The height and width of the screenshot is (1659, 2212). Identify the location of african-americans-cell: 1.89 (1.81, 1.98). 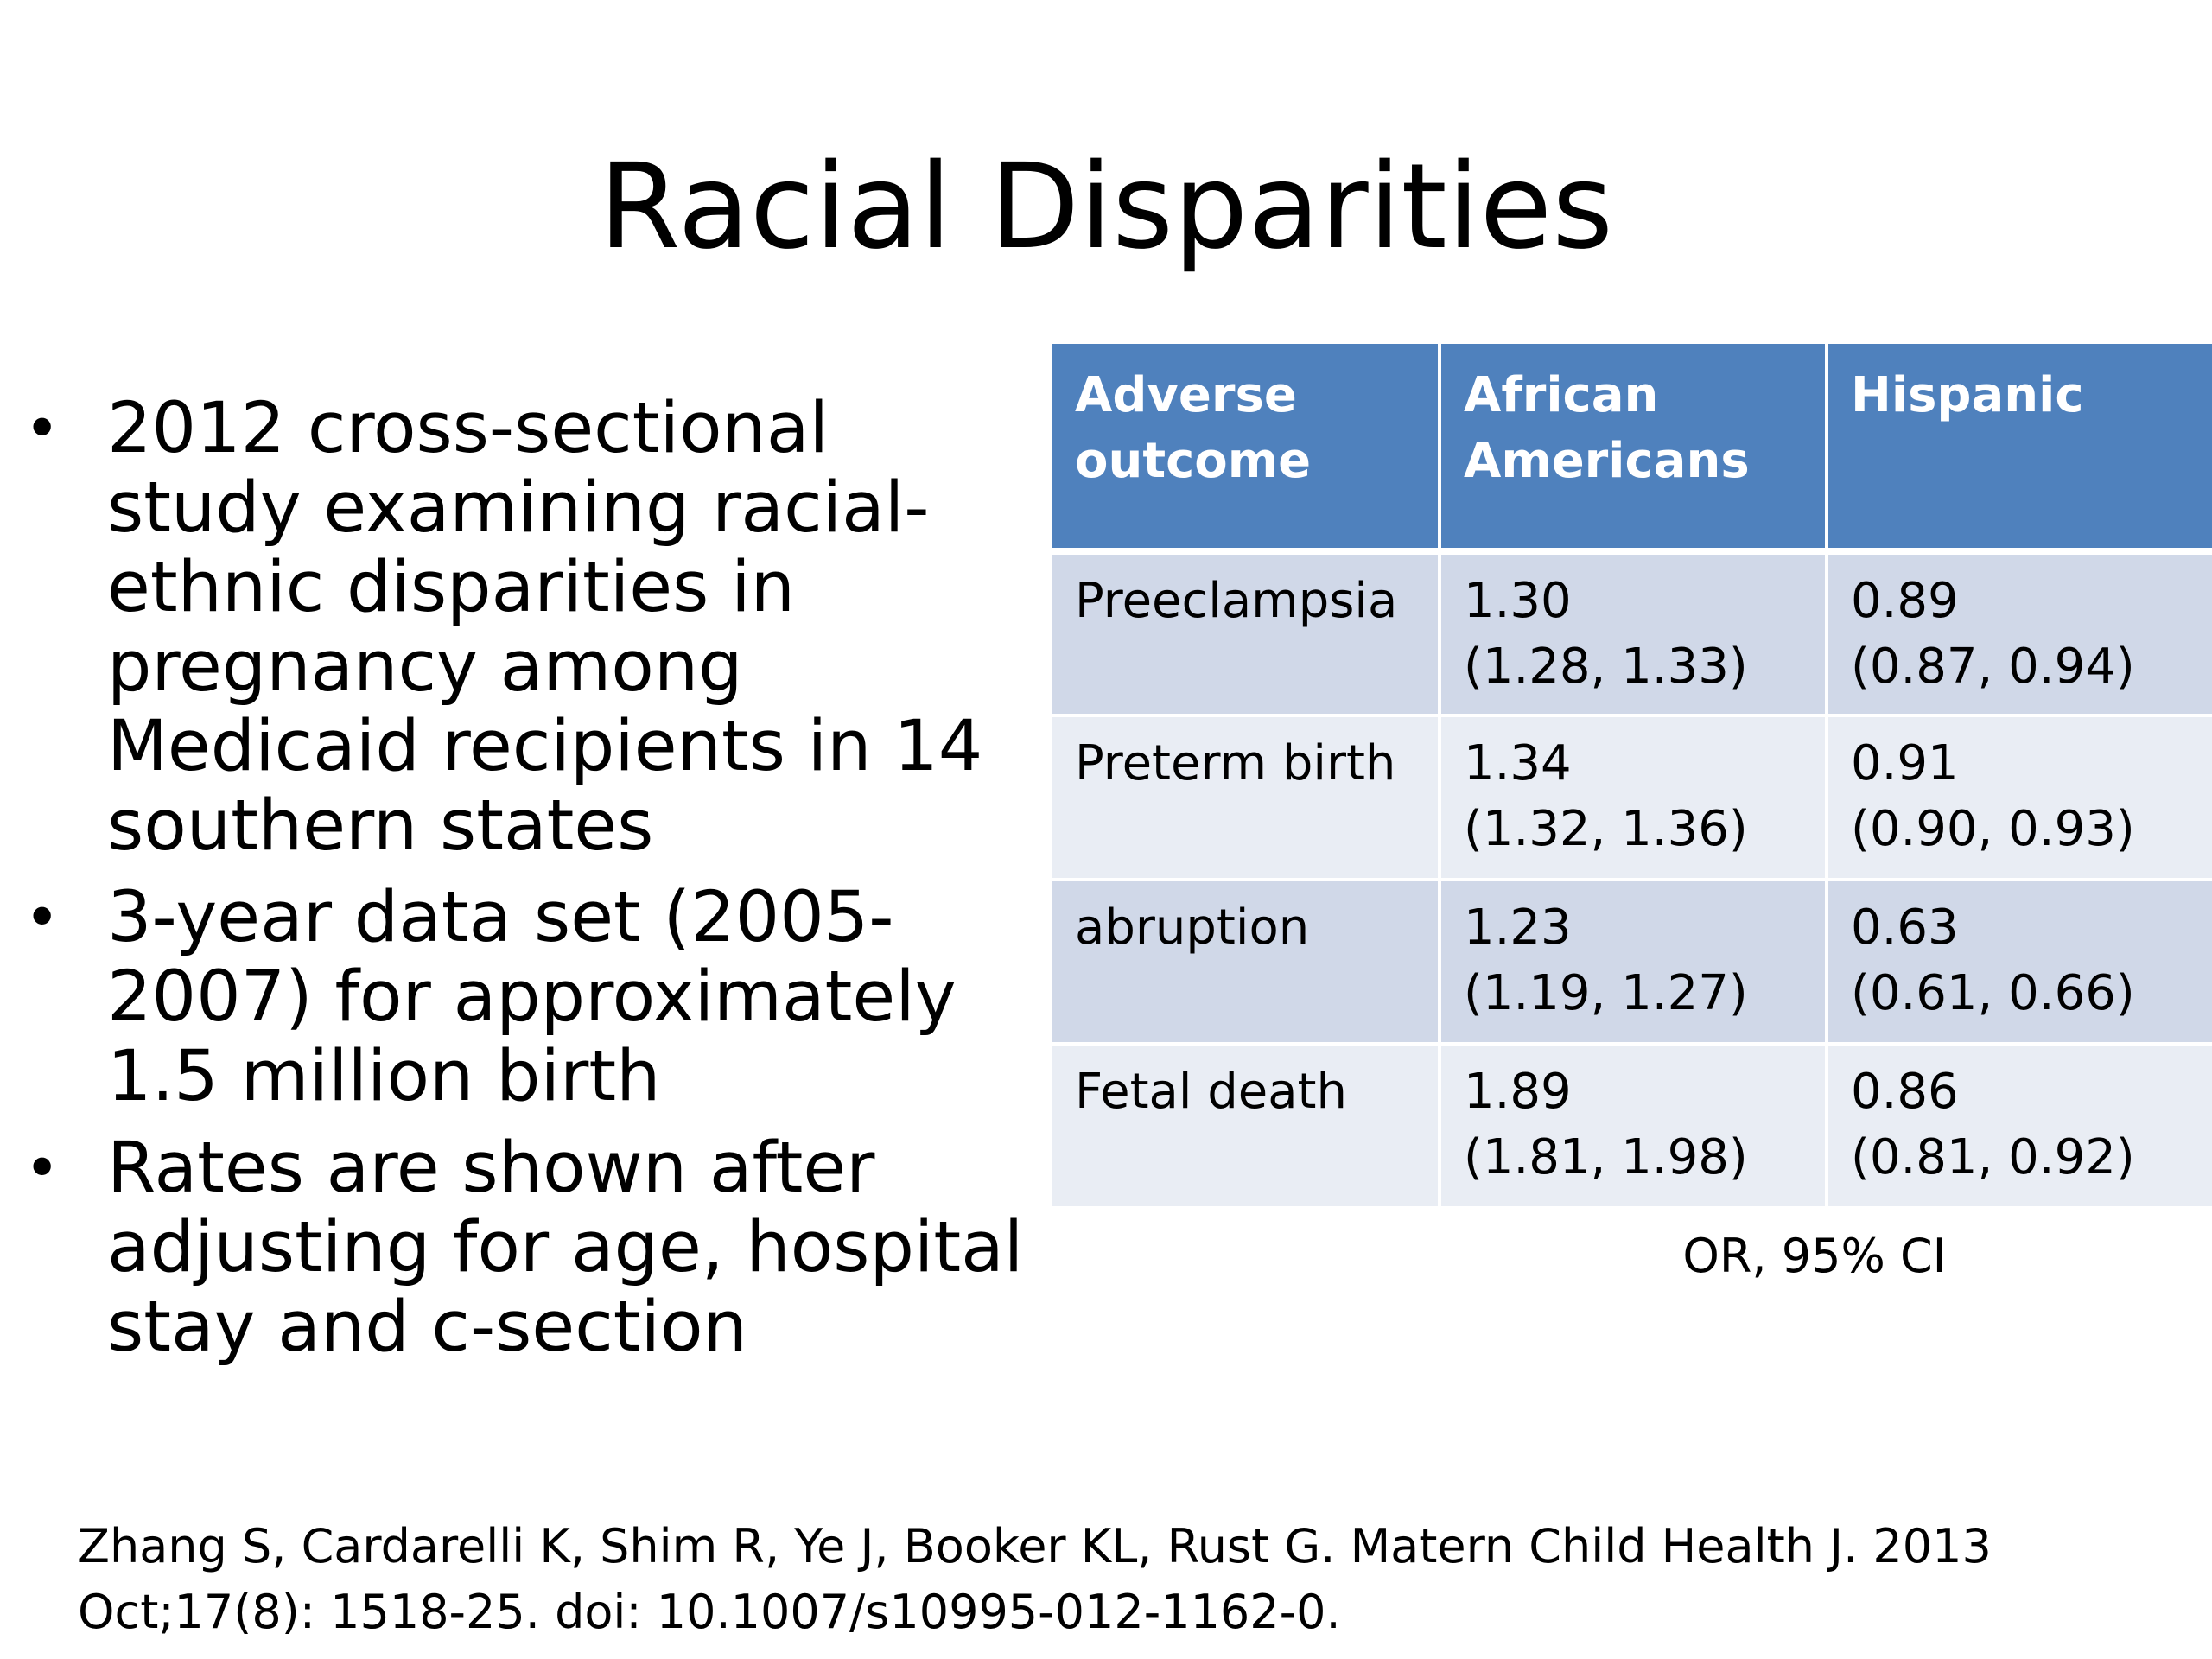
(1634, 1127).